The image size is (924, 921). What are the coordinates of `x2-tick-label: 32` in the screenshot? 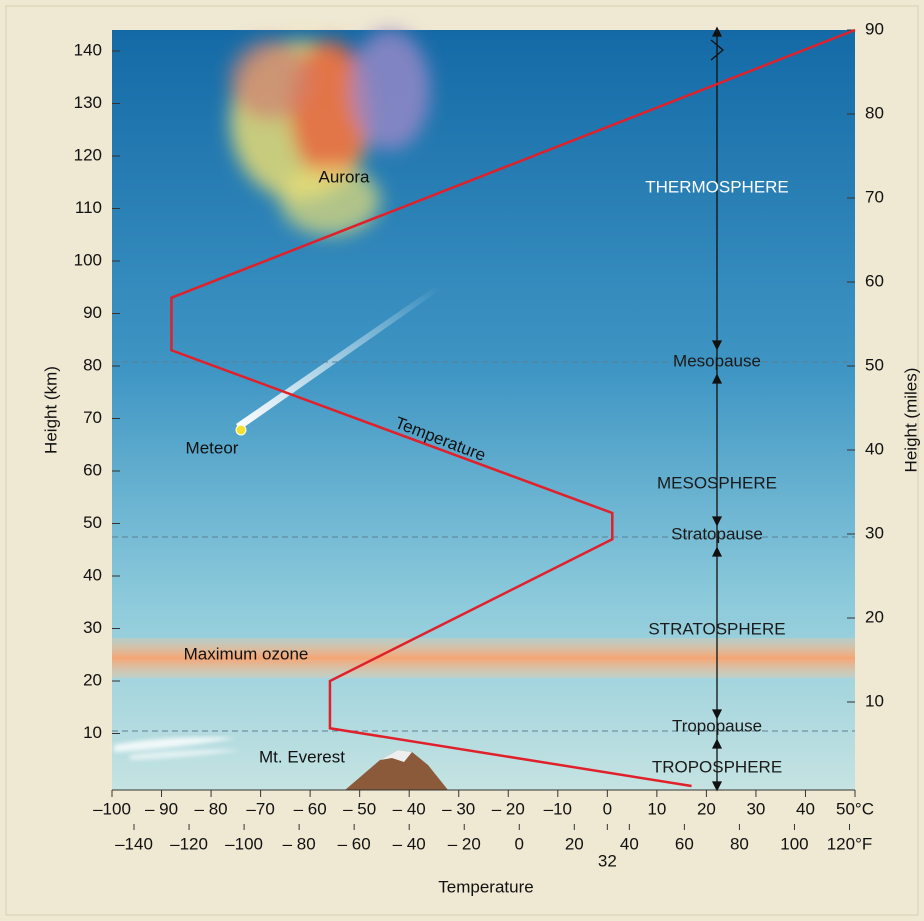 It's located at (607, 860).